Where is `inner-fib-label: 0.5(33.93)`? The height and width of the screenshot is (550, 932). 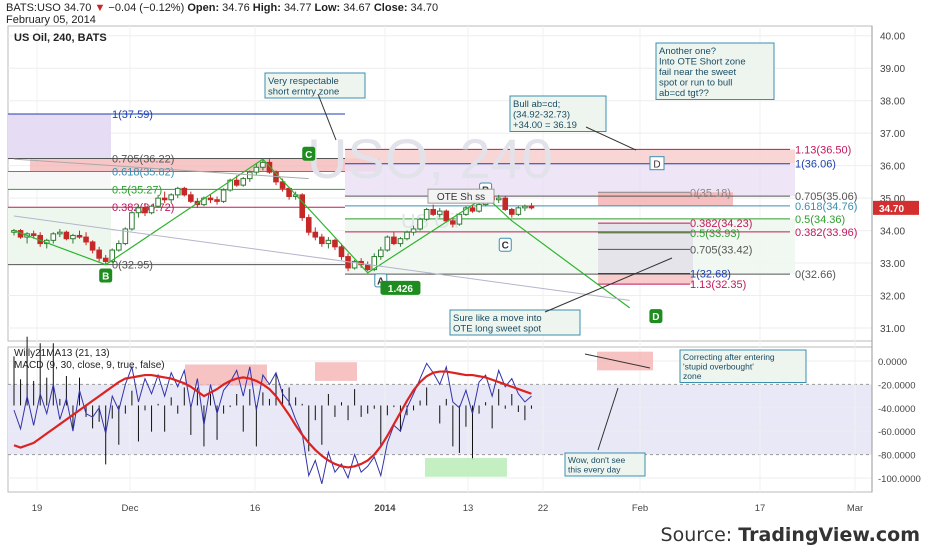 inner-fib-label: 0.5(33.93) is located at coordinates (715, 234).